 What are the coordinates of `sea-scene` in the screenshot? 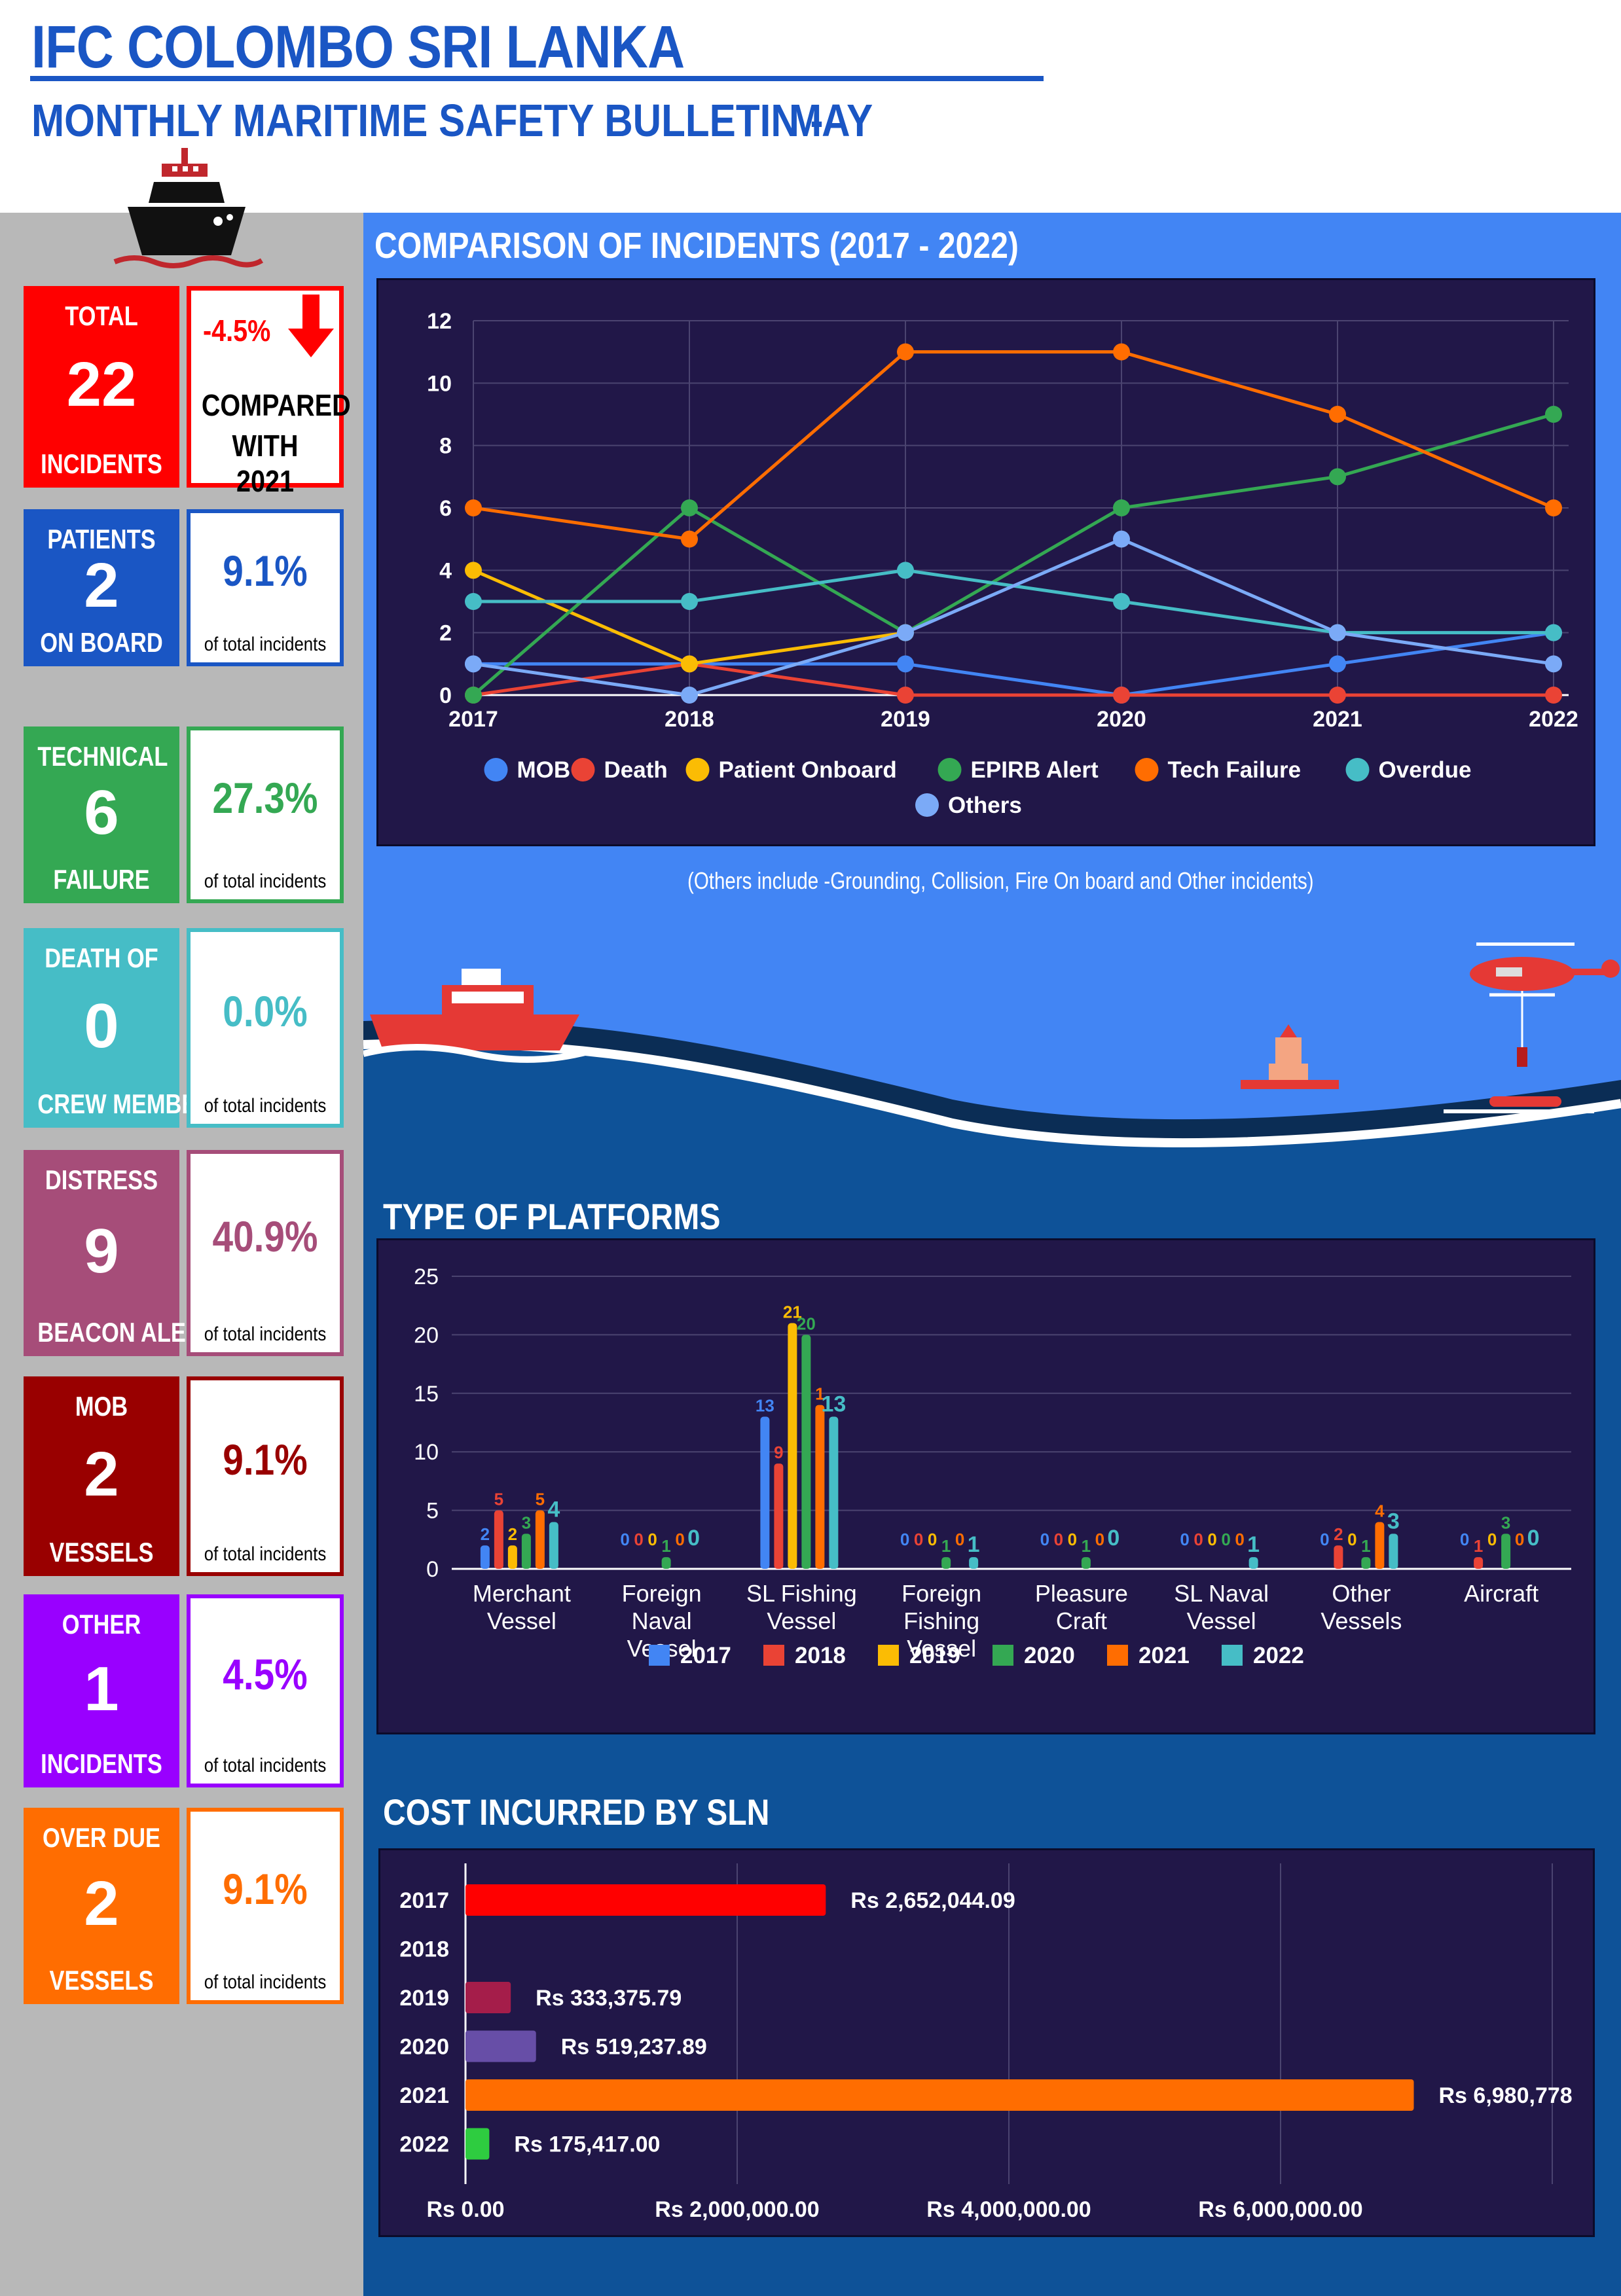 It's located at (992, 1066).